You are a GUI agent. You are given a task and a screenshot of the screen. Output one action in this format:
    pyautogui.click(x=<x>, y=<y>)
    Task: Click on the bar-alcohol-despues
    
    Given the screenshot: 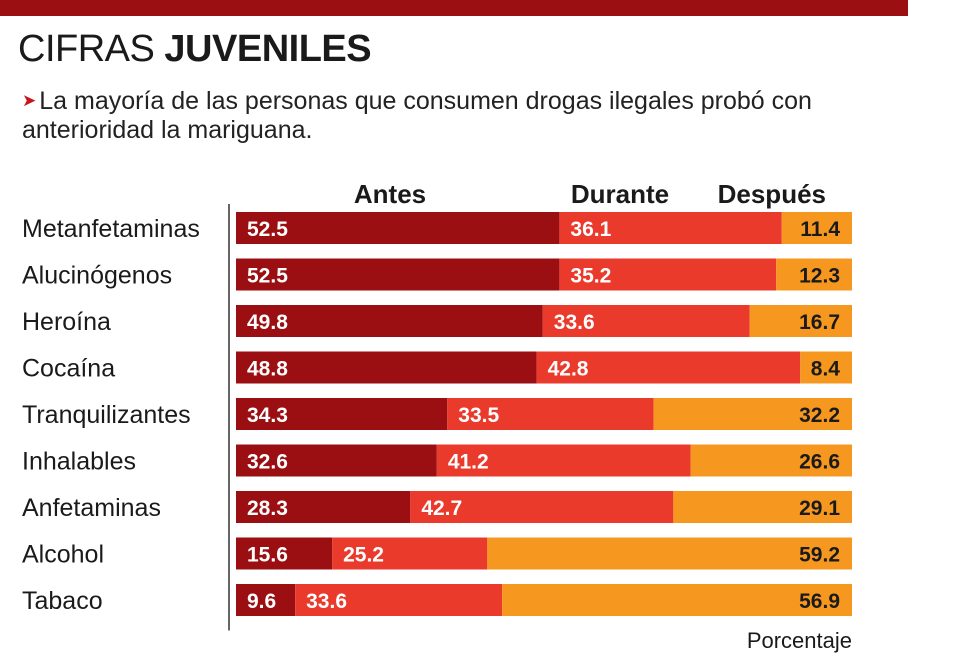 What is the action you would take?
    pyautogui.click(x=669, y=553)
    